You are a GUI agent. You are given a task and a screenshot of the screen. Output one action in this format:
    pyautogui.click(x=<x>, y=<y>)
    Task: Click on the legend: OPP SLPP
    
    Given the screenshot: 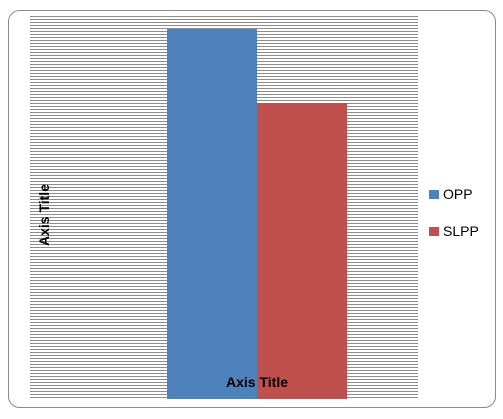 What is the action you would take?
    pyautogui.click(x=454, y=212)
    